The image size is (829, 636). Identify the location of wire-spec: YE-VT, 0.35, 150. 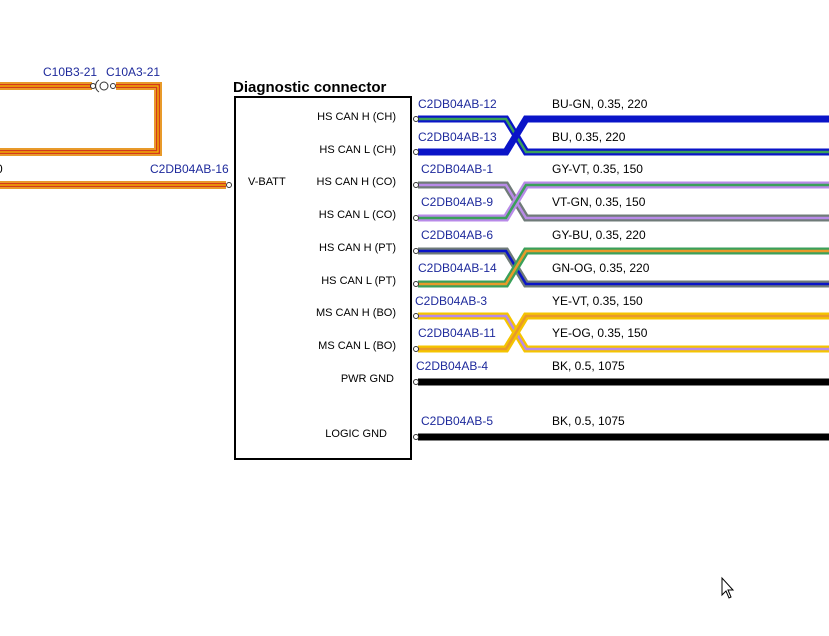
(597, 301).